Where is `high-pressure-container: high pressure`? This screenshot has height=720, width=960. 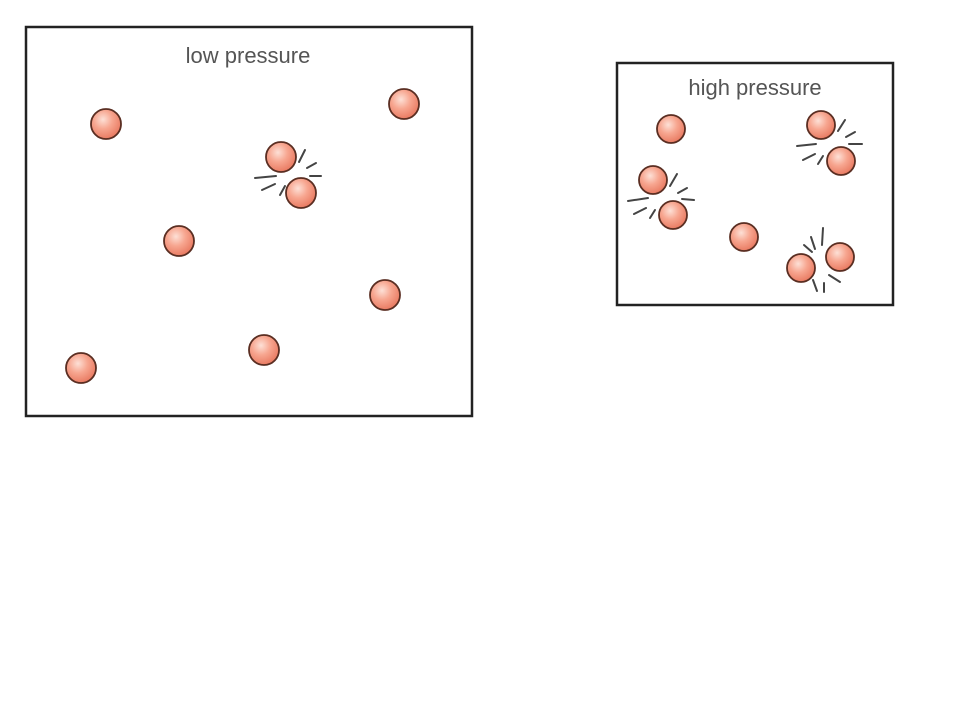
high-pressure-container: high pressure is located at coordinates (755, 184).